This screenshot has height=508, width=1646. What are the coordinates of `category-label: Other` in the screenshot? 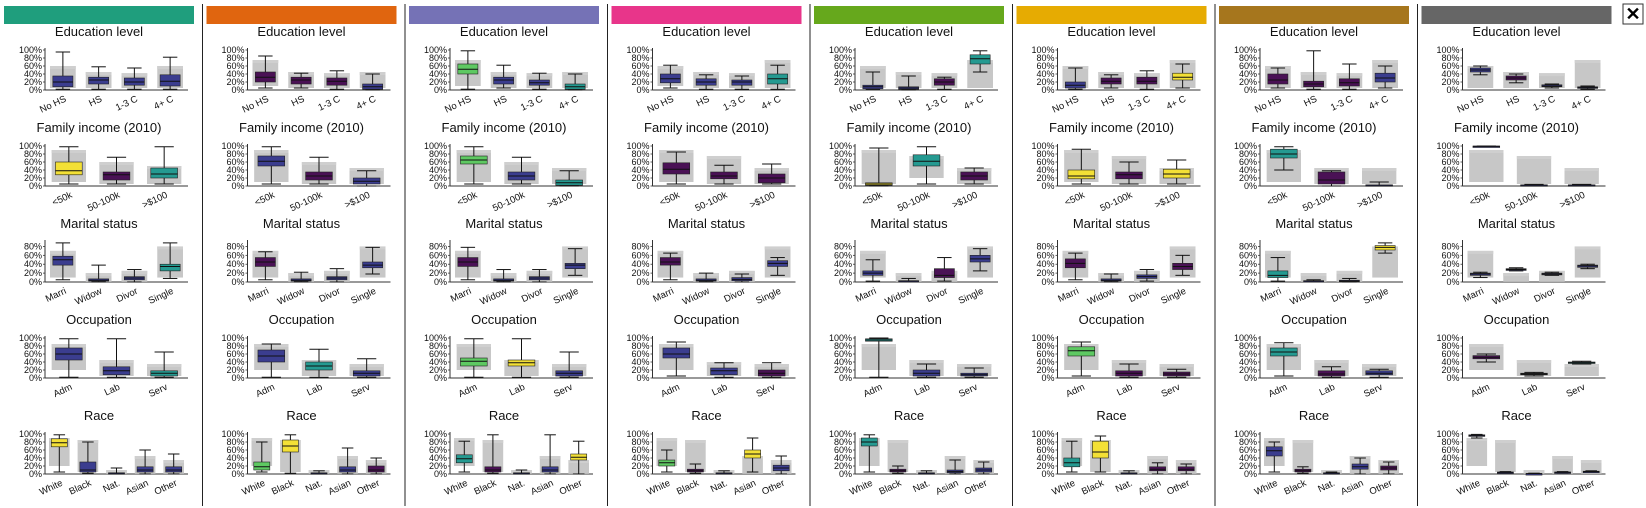 It's located at (1381, 488).